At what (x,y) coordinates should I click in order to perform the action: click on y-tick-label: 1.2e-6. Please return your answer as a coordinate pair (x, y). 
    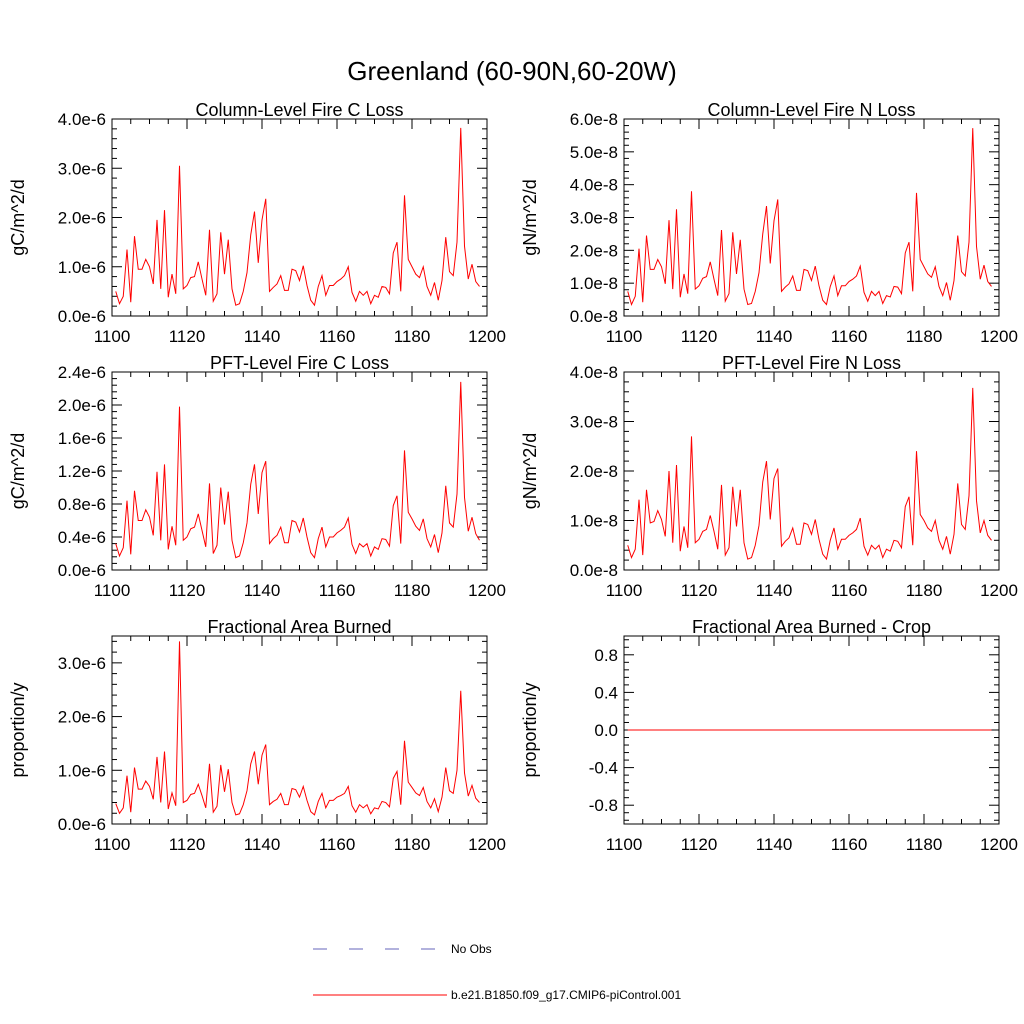
    Looking at the image, I should click on (82, 471).